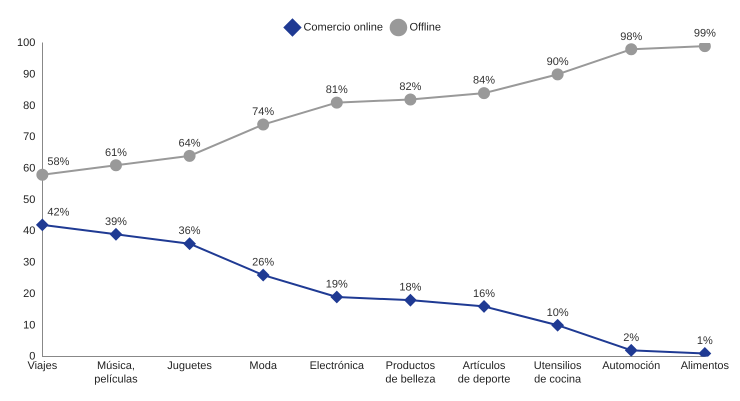 Image resolution: width=740 pixels, height=401 pixels. Describe the element at coordinates (116, 373) in the screenshot. I see `x-tick-label: Música, películas` at that location.